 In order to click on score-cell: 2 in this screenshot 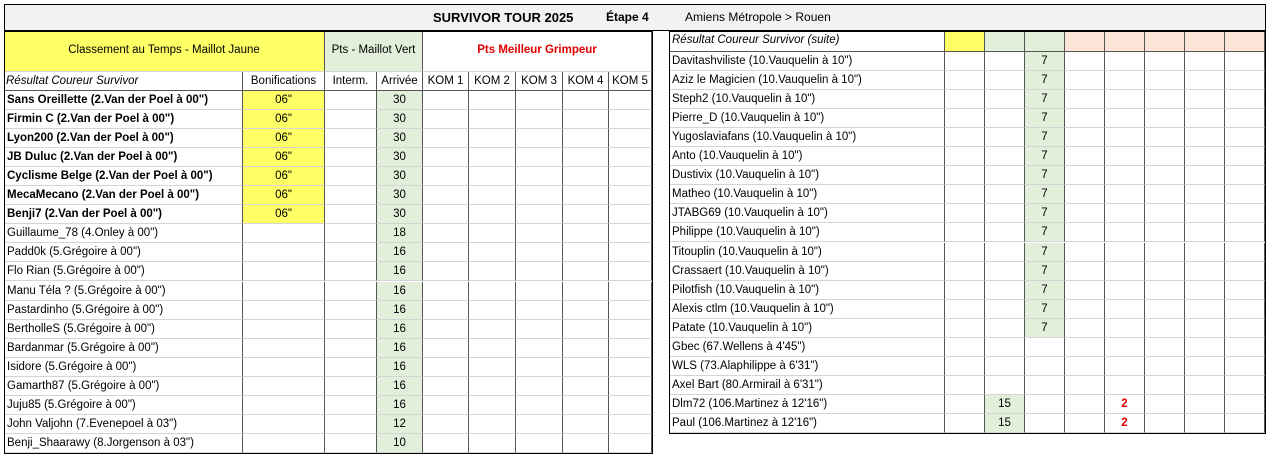, I will do `click(1125, 404)`.